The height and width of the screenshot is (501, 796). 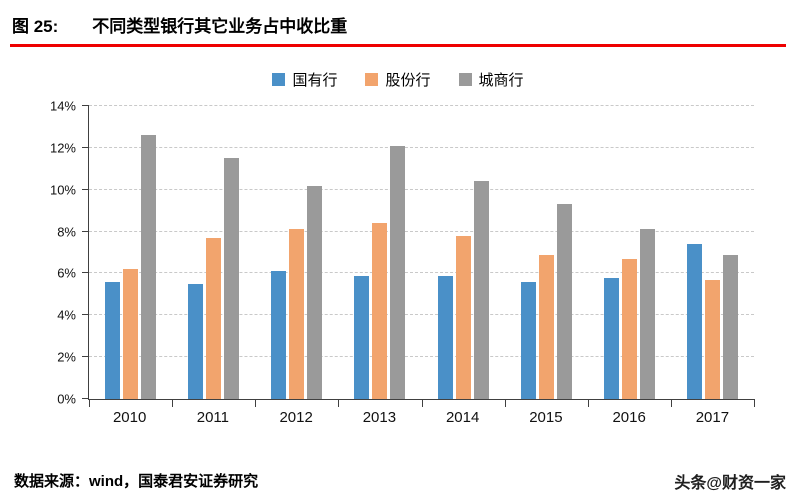 I want to click on watermark: 头条@财资一家, so click(x=730, y=483).